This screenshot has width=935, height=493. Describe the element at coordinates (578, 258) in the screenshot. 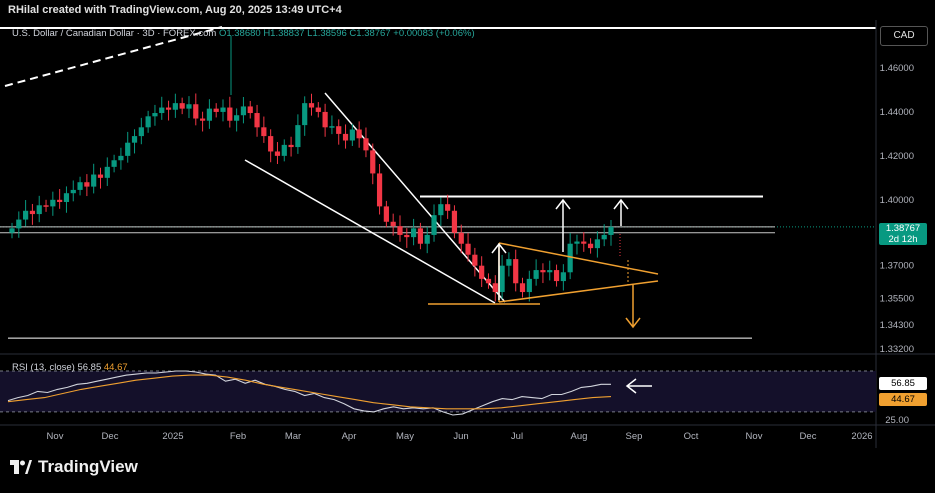

I see `triangle-upper-line` at that location.